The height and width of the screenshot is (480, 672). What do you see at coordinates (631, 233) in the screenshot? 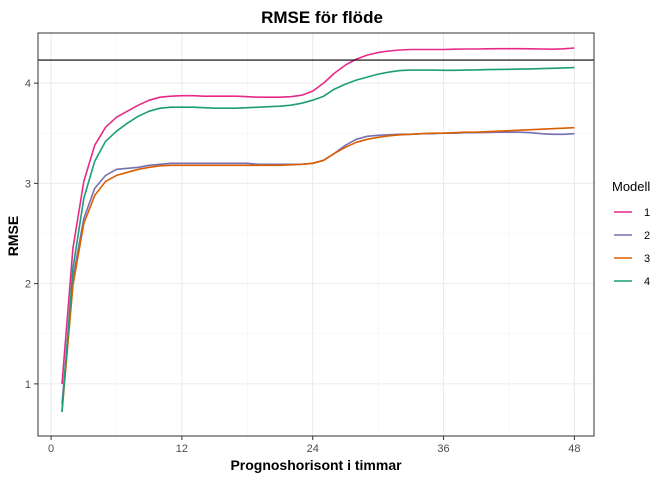
I see `legend: Modell 1 2 3 4` at bounding box center [631, 233].